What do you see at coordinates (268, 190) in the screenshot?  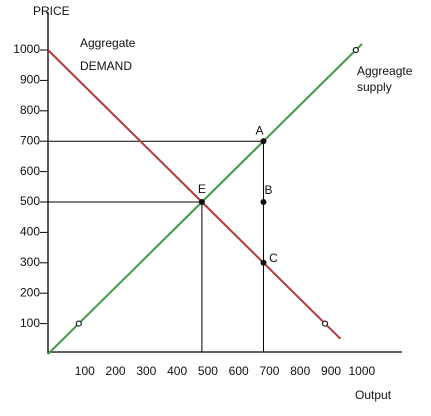 I see `point-label: B` at bounding box center [268, 190].